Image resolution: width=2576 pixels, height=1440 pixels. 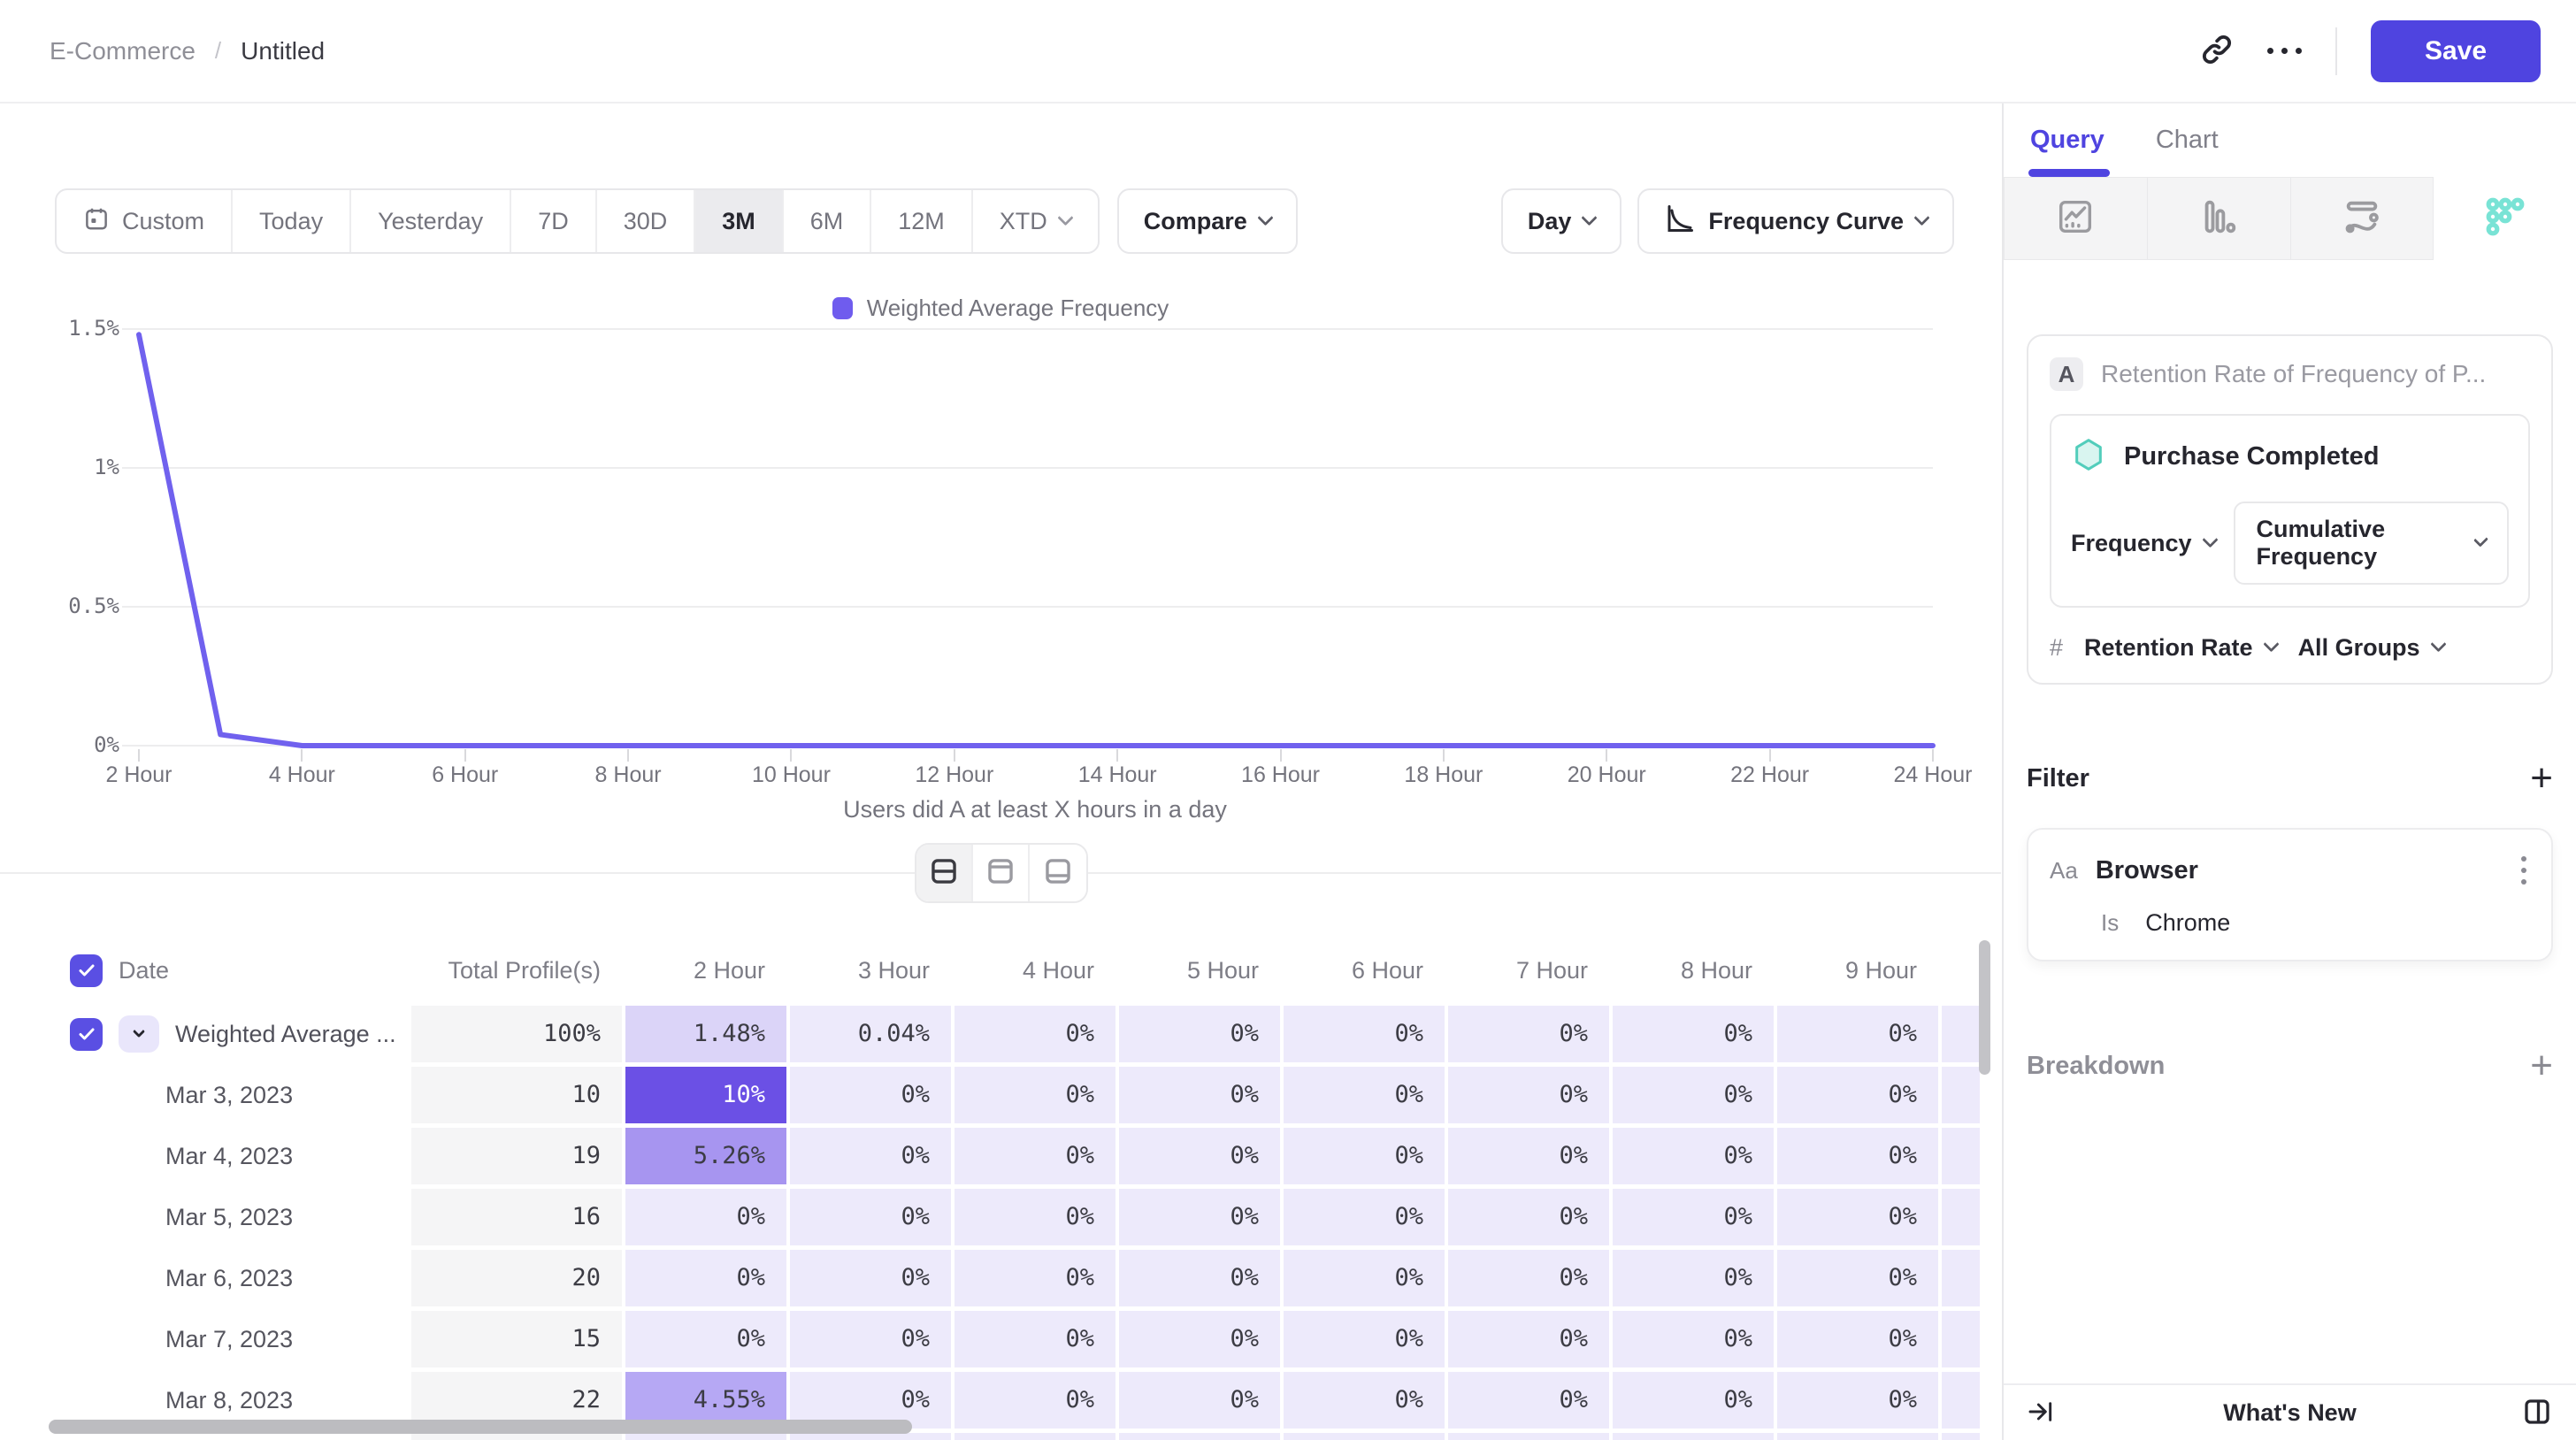 What do you see at coordinates (524, 970) in the screenshot?
I see `column-header: Total Profile(s)` at bounding box center [524, 970].